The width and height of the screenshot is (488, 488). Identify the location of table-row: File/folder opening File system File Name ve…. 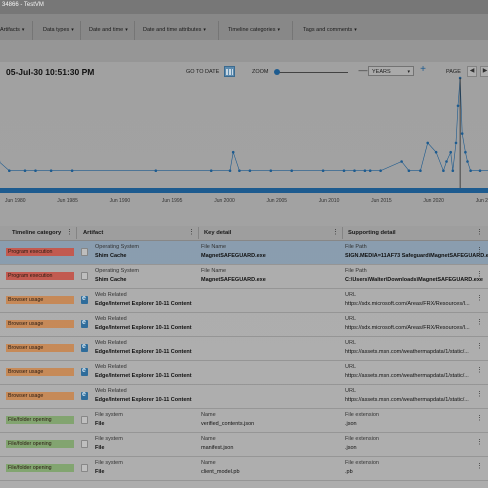
(244, 421).